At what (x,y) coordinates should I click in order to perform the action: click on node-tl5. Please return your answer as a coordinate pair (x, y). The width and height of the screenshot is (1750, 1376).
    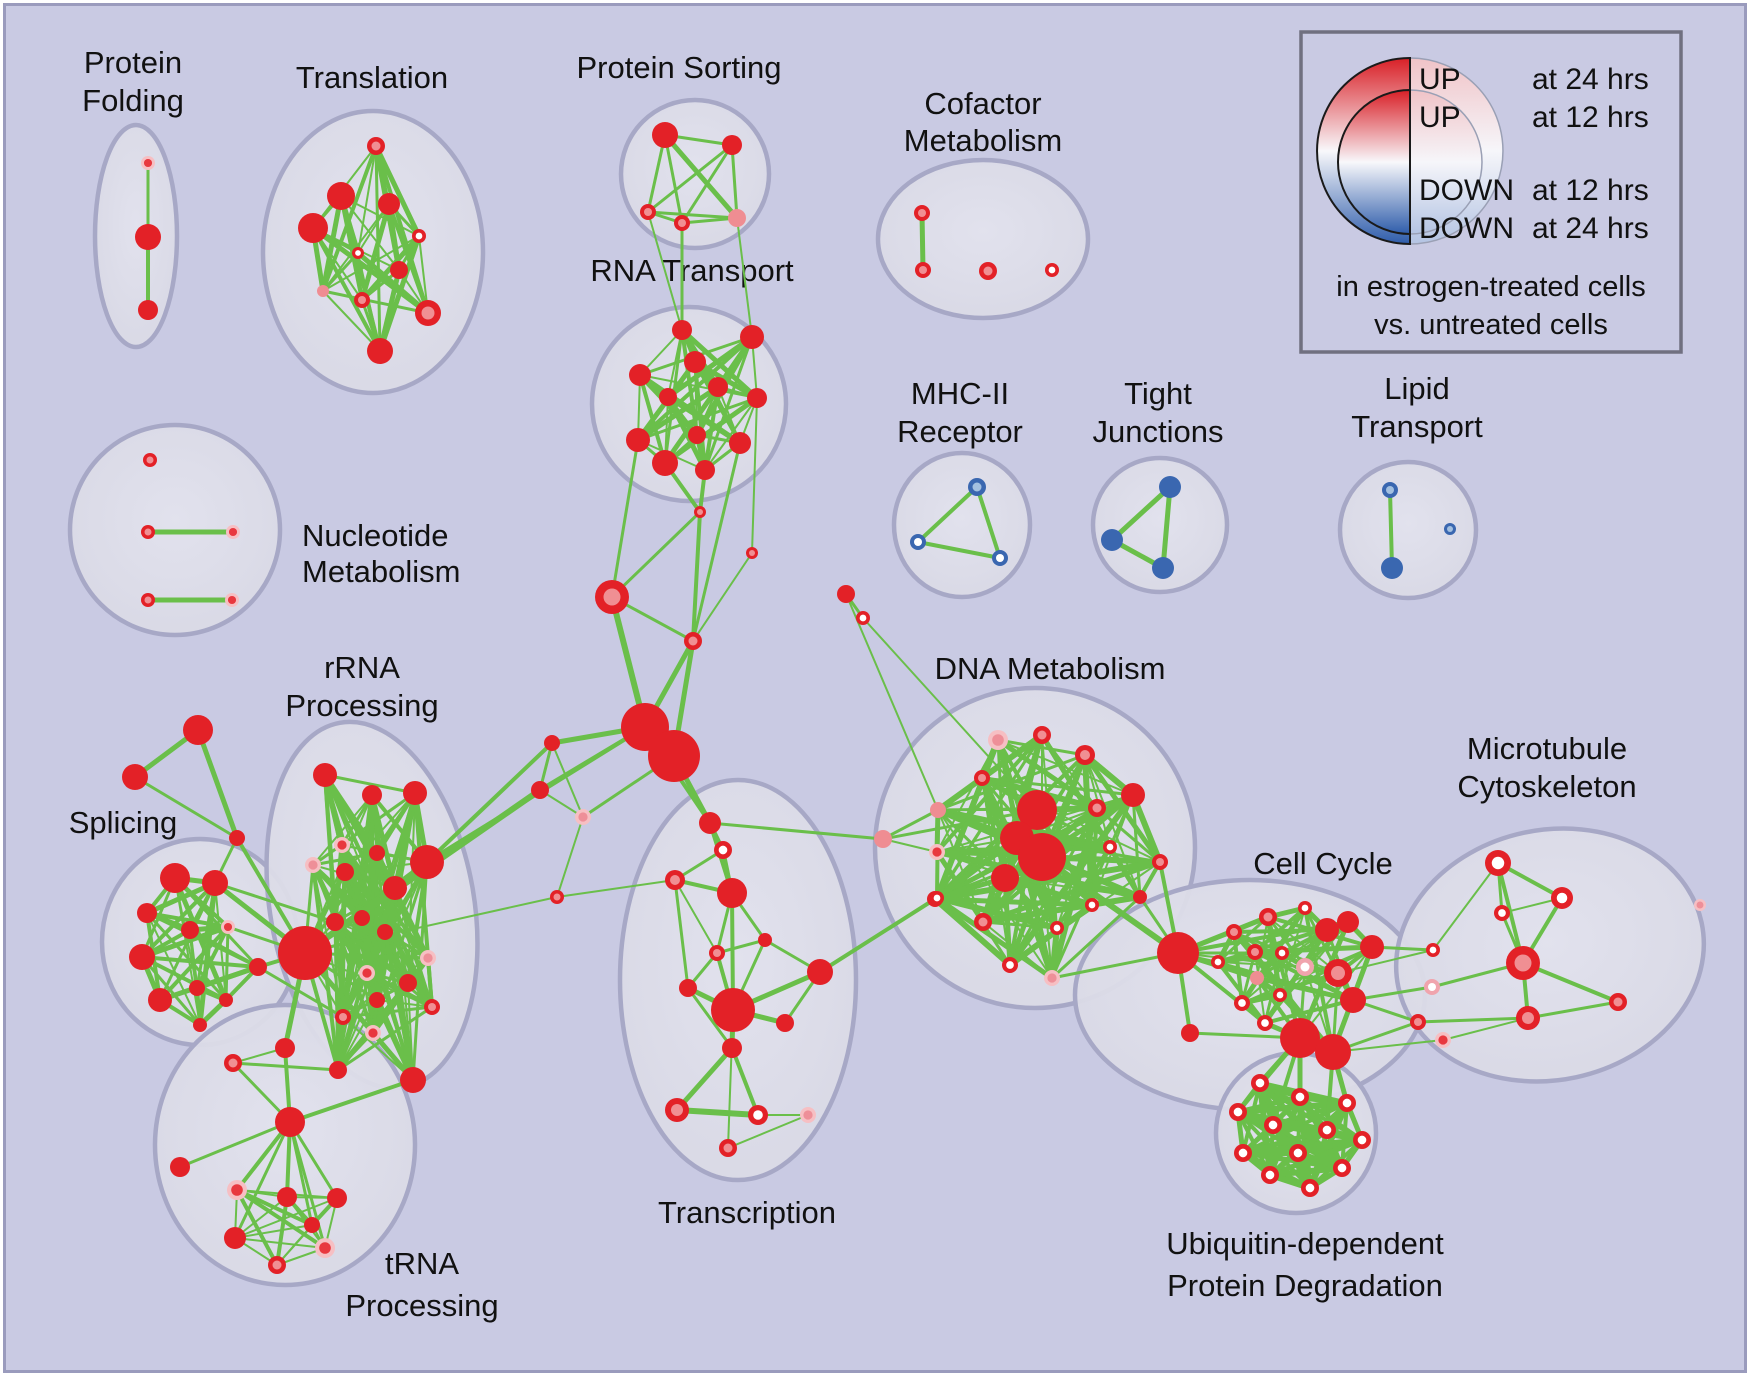
    Looking at the image, I should click on (358, 253).